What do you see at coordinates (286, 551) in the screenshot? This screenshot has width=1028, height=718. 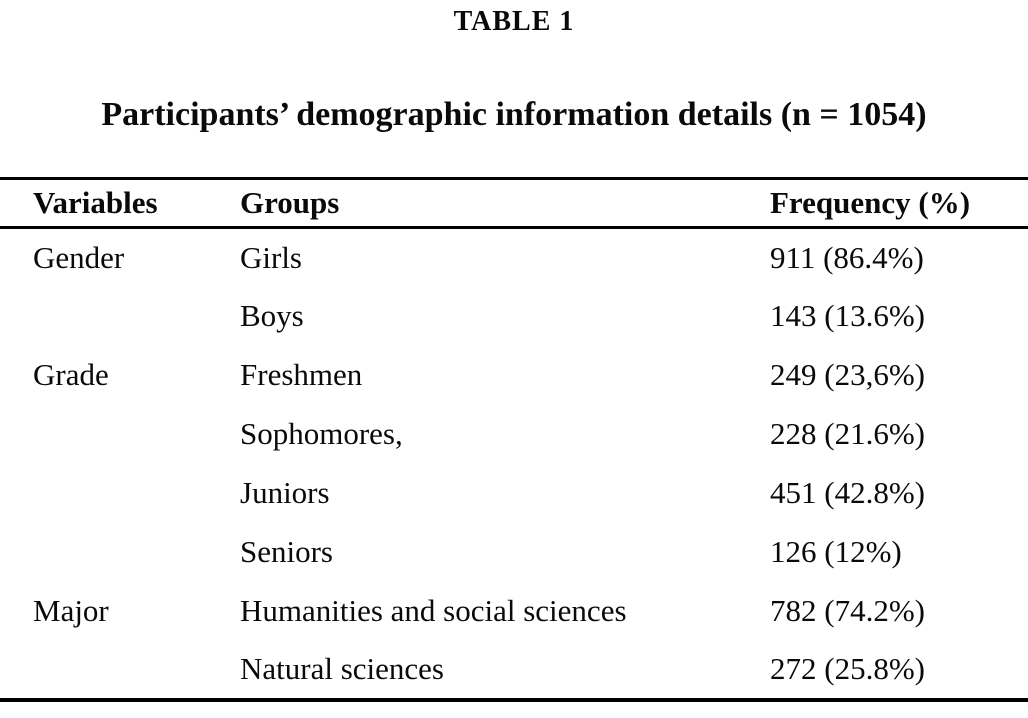 I see `cell-group: Seniors` at bounding box center [286, 551].